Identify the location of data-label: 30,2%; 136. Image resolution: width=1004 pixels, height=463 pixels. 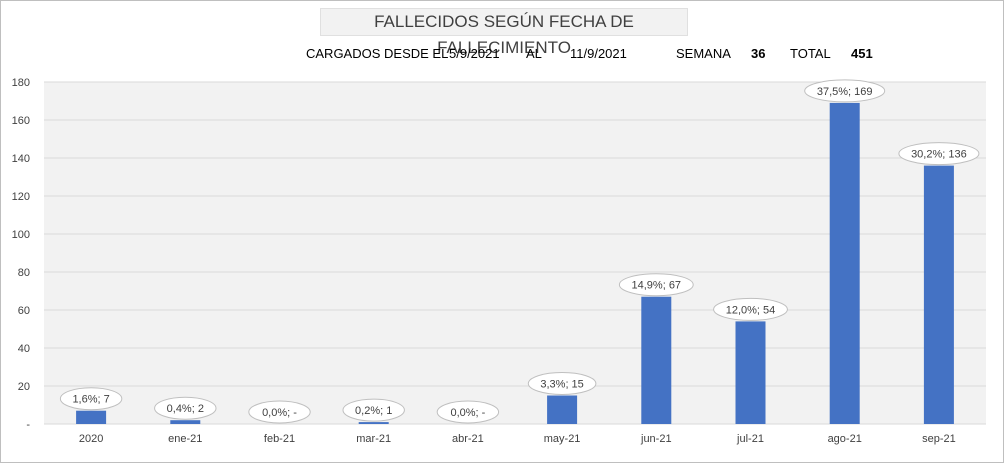
(939, 155).